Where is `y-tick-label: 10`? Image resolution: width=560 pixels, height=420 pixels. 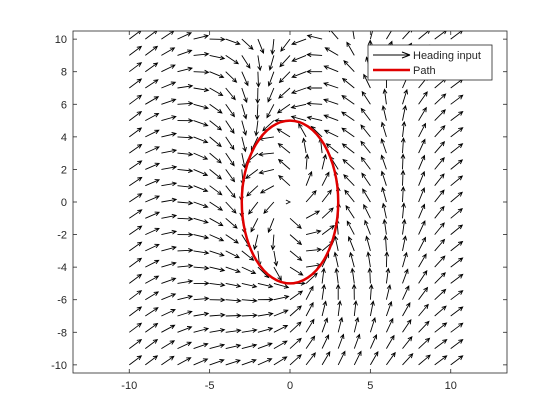
y-tick-label: 10 is located at coordinates (61, 40).